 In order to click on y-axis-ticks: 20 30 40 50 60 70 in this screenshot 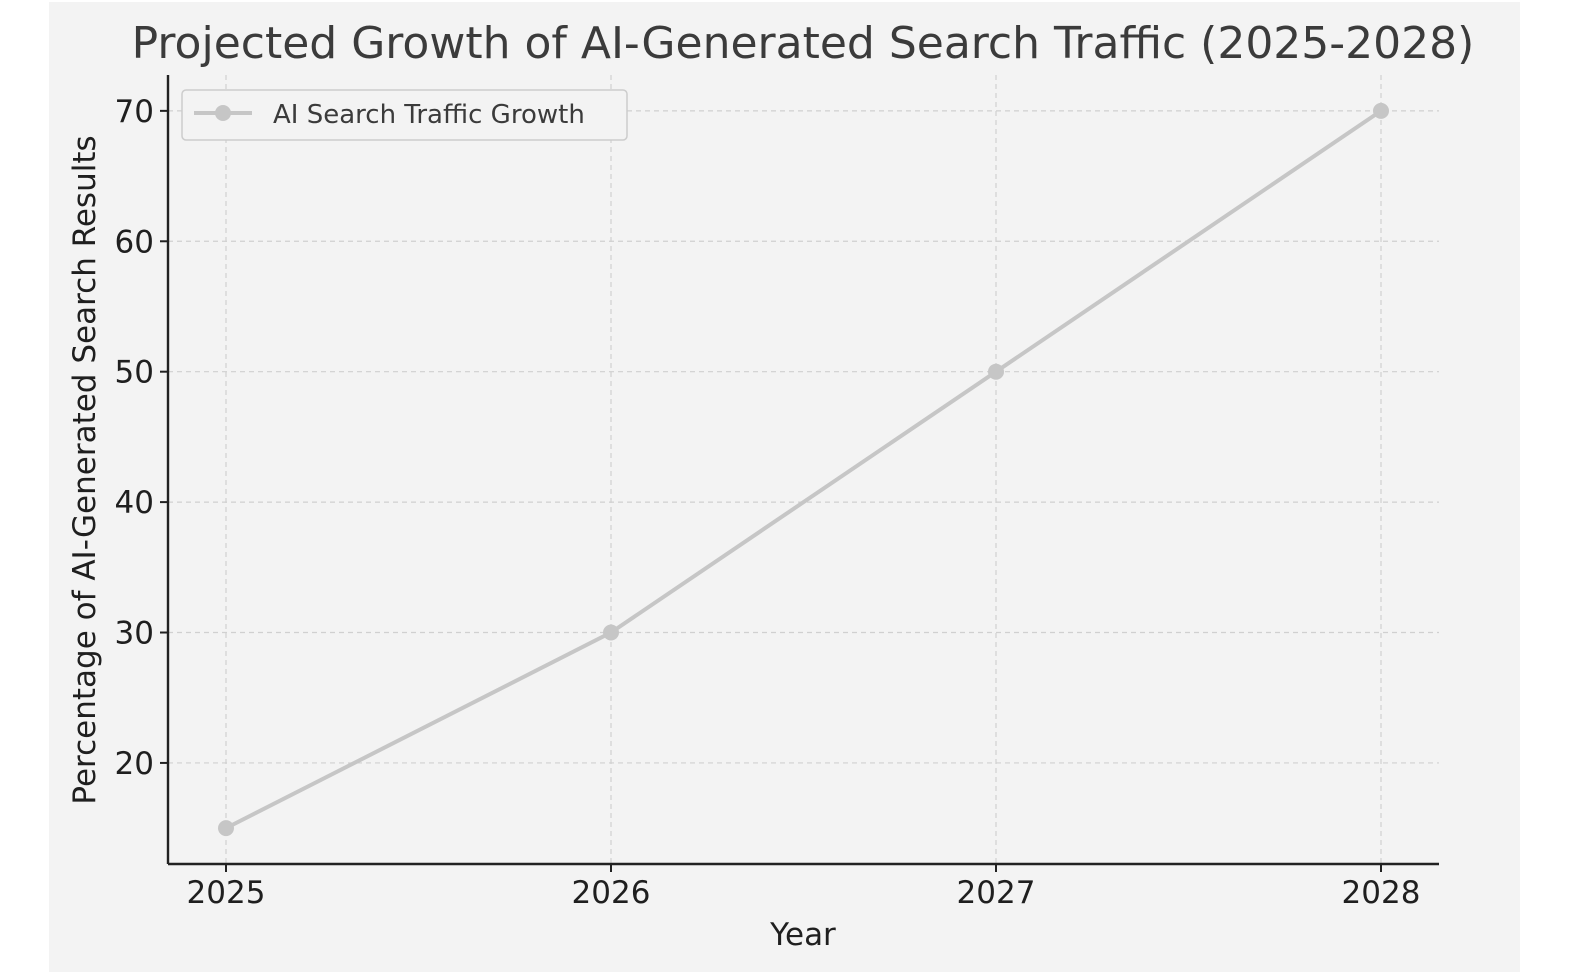, I will do `click(141, 438)`.